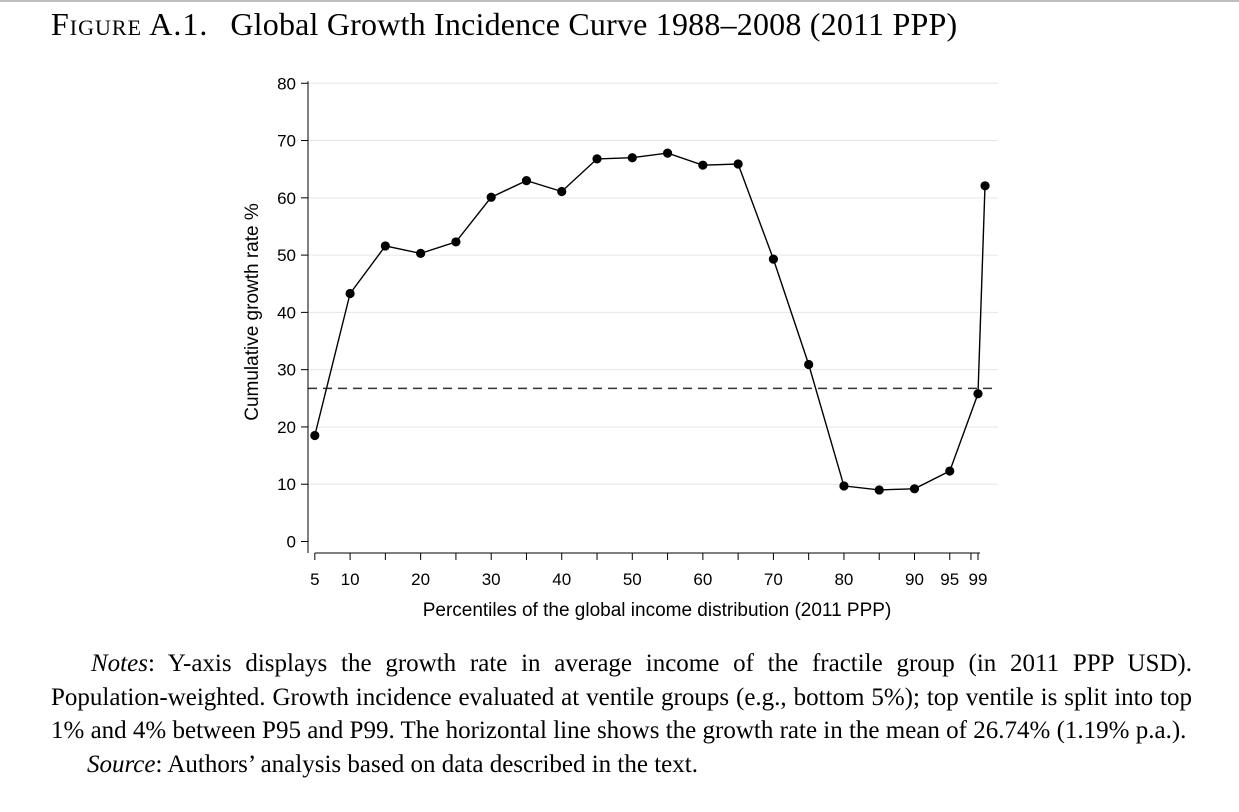  Describe the element at coordinates (773, 259) in the screenshot. I see `data-point-p70` at that location.